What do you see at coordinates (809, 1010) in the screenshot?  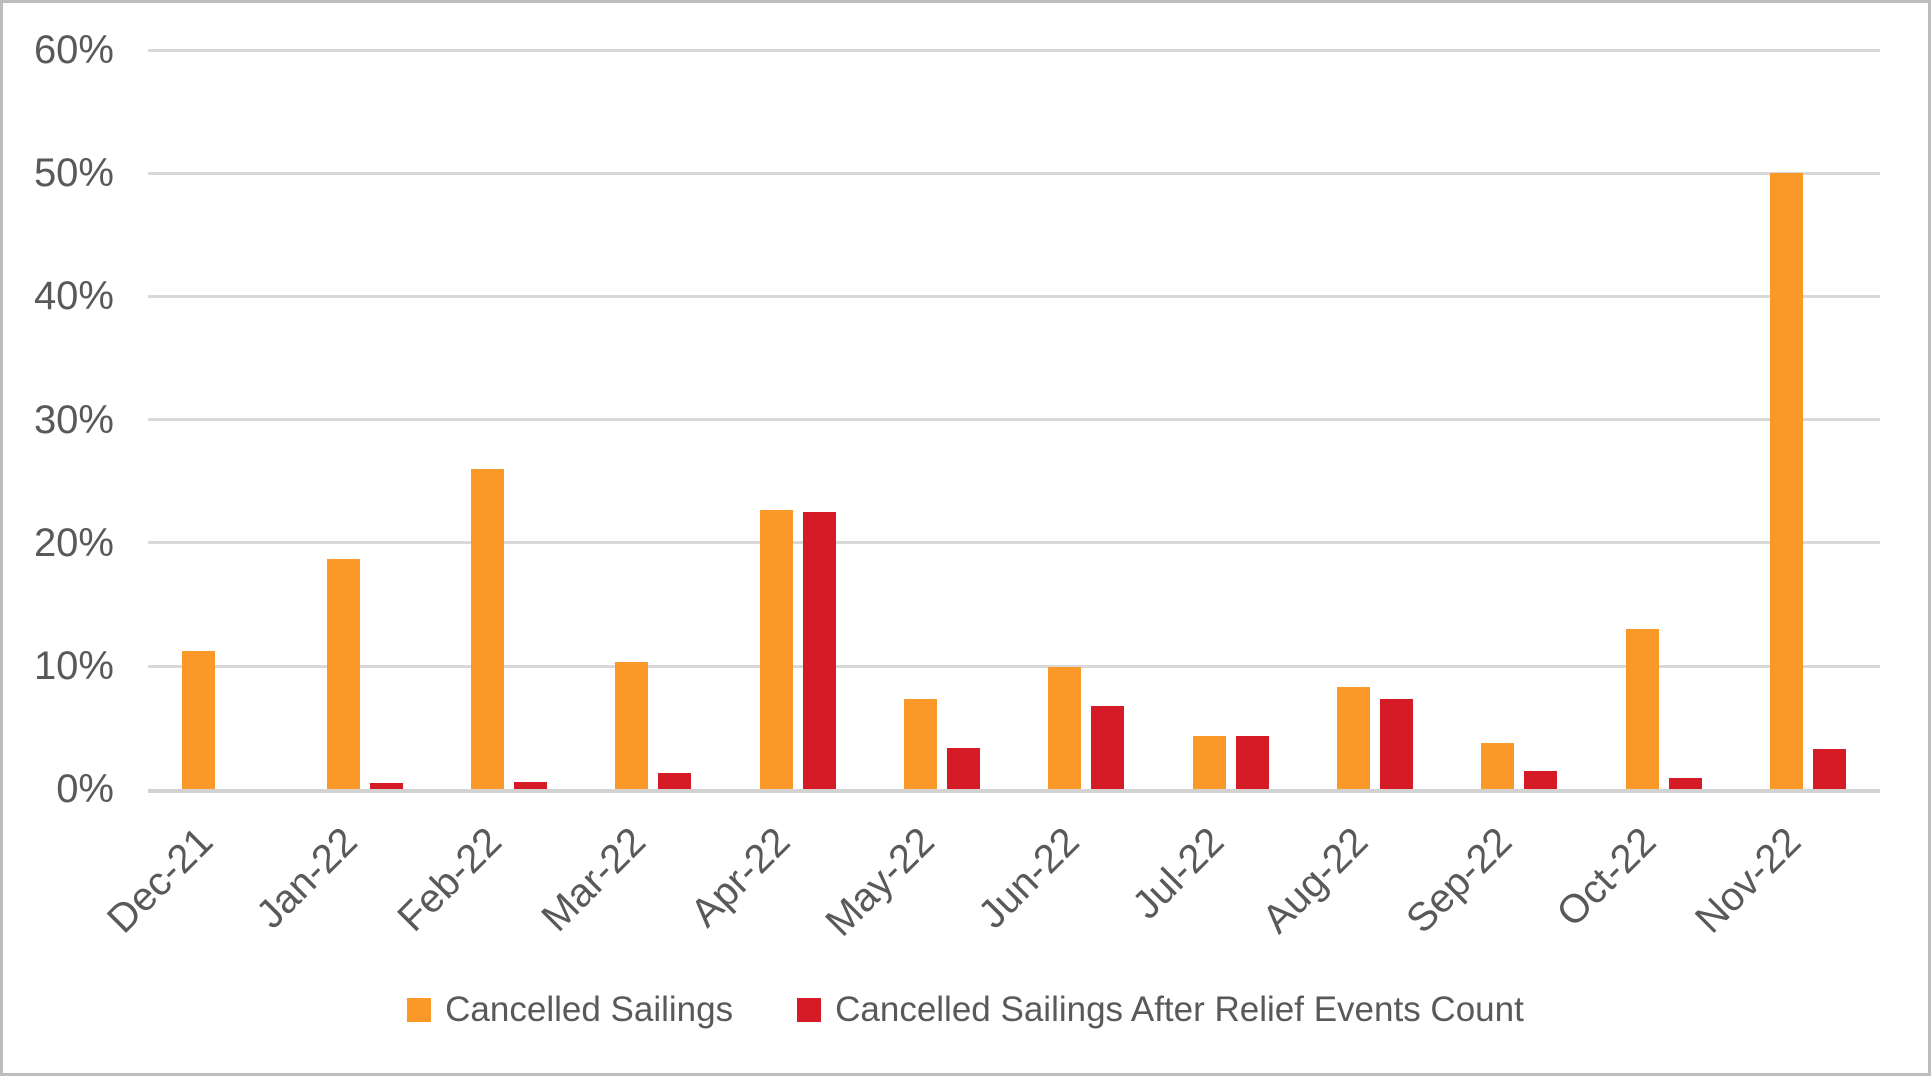 I see `legend-swatch-red` at bounding box center [809, 1010].